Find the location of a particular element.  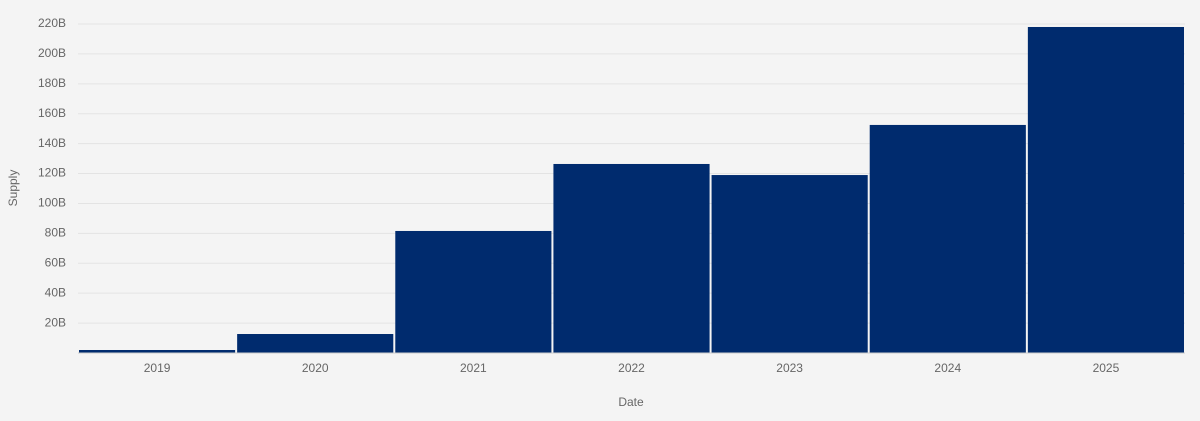

y-tick-label: 200B is located at coordinates (52, 53).